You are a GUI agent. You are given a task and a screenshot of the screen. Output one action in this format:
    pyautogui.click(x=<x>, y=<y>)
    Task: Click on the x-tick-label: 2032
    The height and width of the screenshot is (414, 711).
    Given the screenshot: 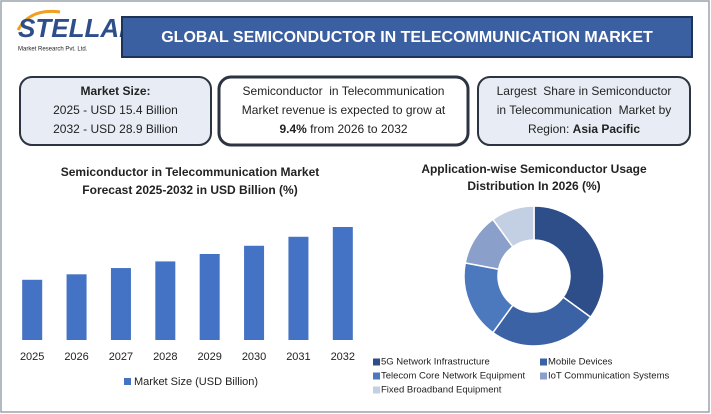 What is the action you would take?
    pyautogui.click(x=343, y=357)
    